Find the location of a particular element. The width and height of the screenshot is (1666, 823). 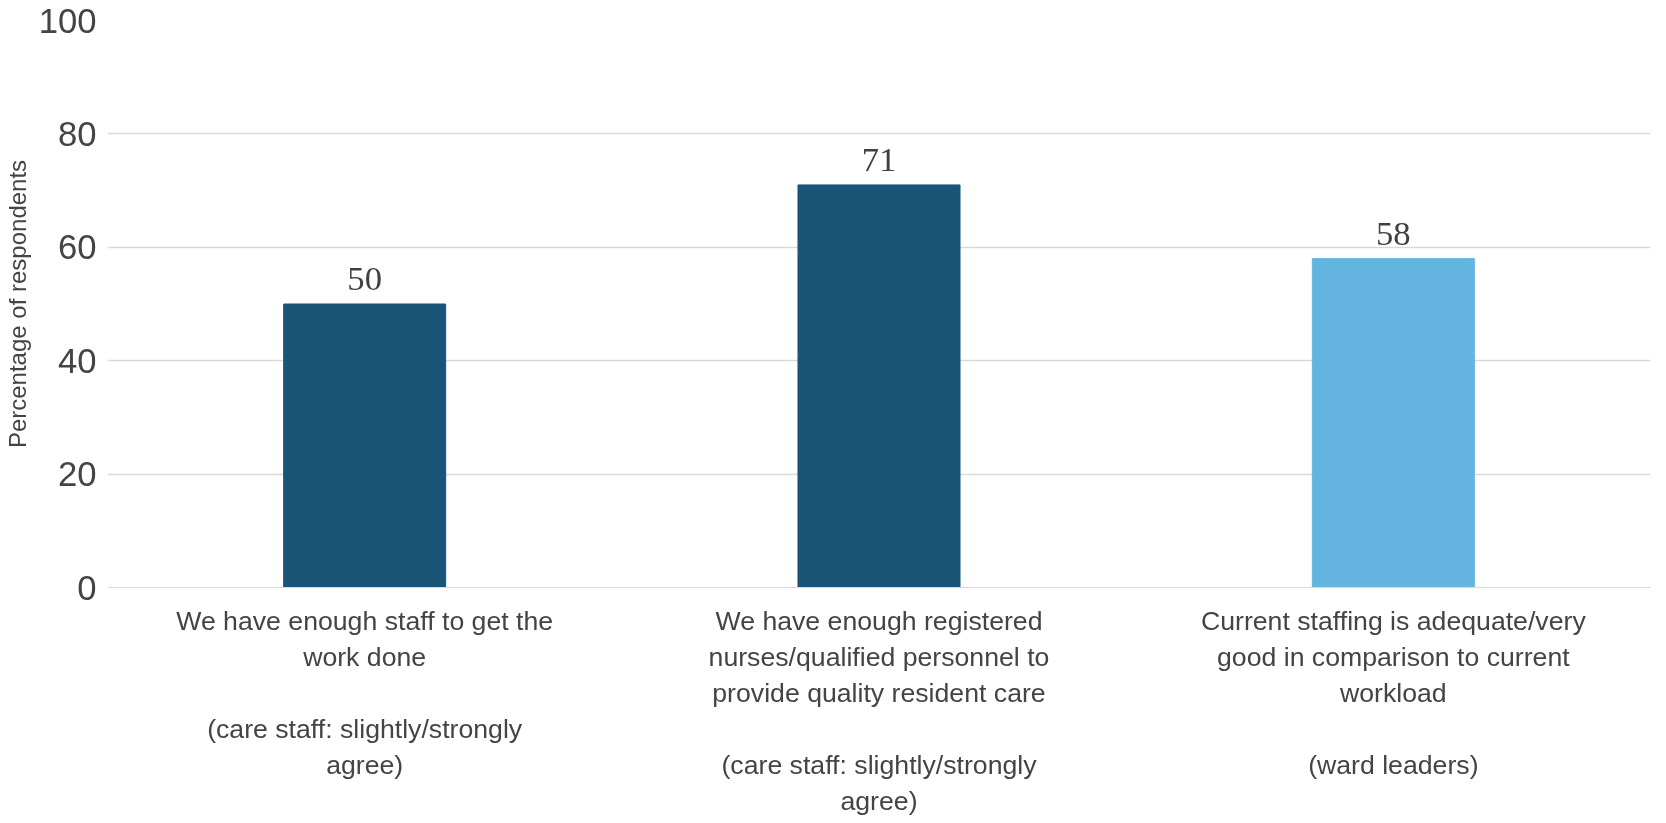

category-label: We have enough registered nurses/qualified personnel to provide quality resident care (care staff: slightly/strongly agree) is located at coordinates (879, 710).